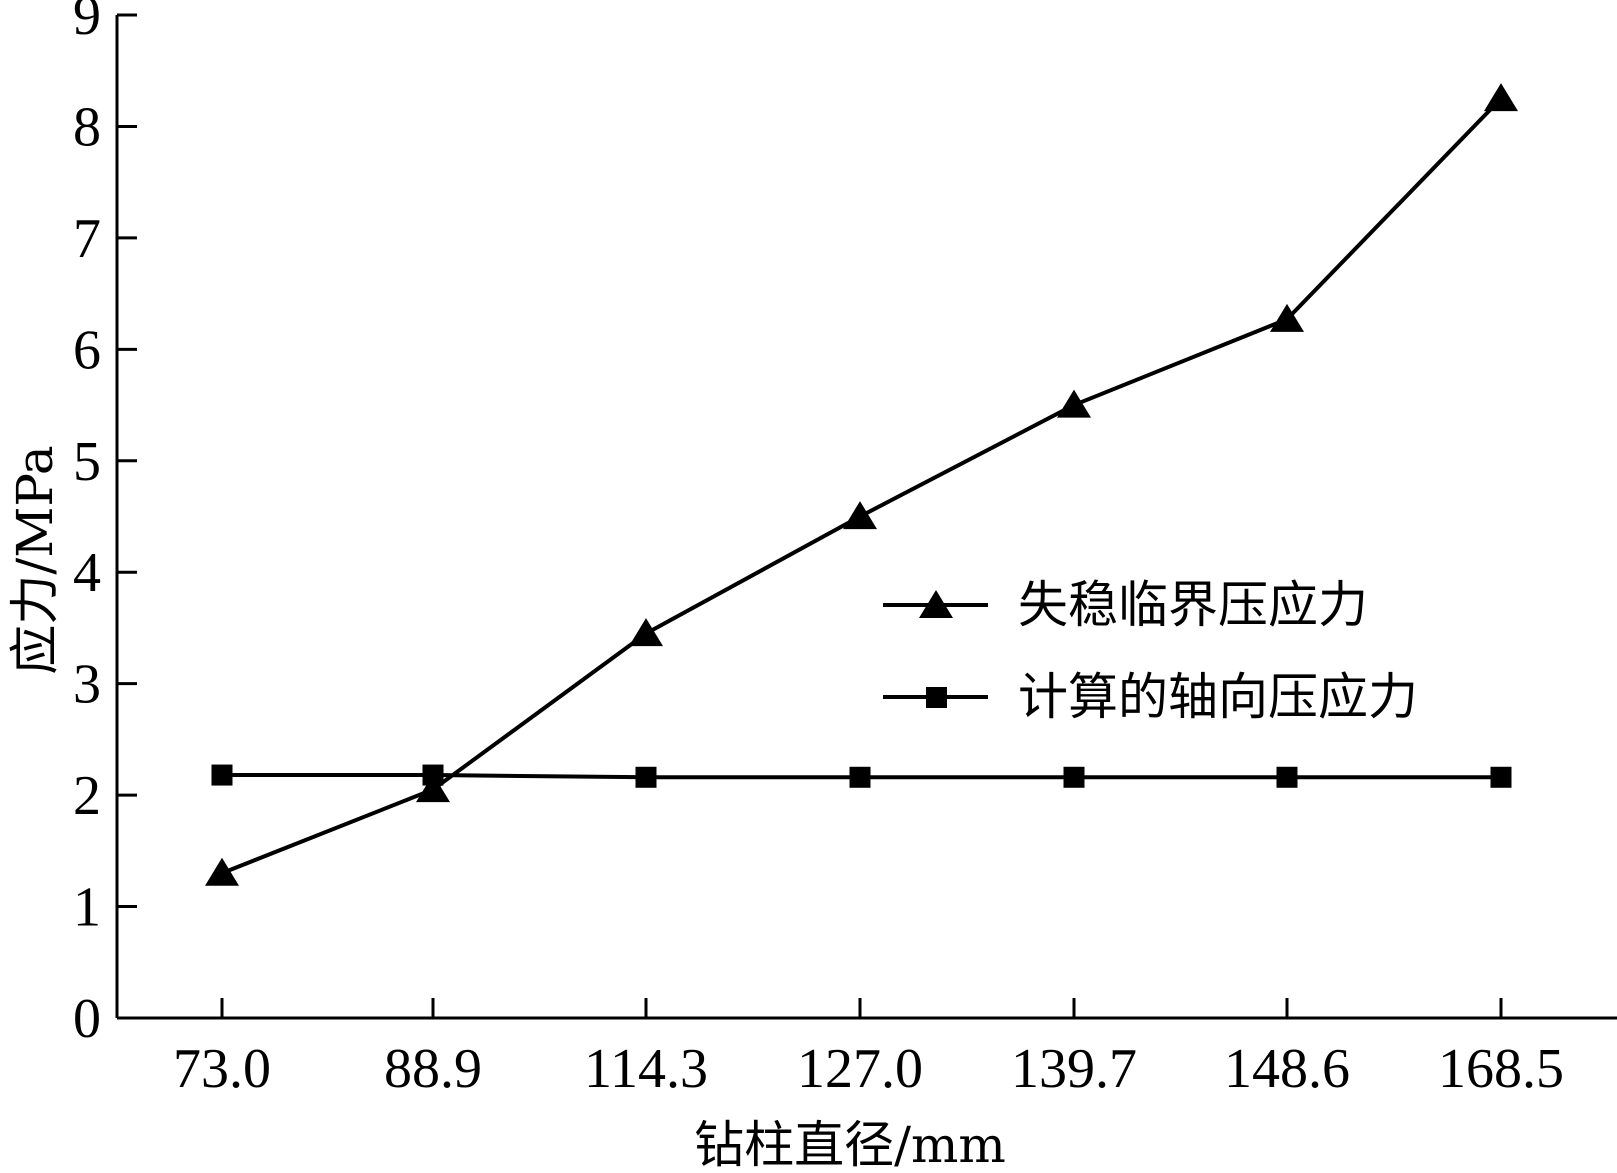 This screenshot has width=1617, height=1173. What do you see at coordinates (87, 462) in the screenshot?
I see `y-tick-label: 5` at bounding box center [87, 462].